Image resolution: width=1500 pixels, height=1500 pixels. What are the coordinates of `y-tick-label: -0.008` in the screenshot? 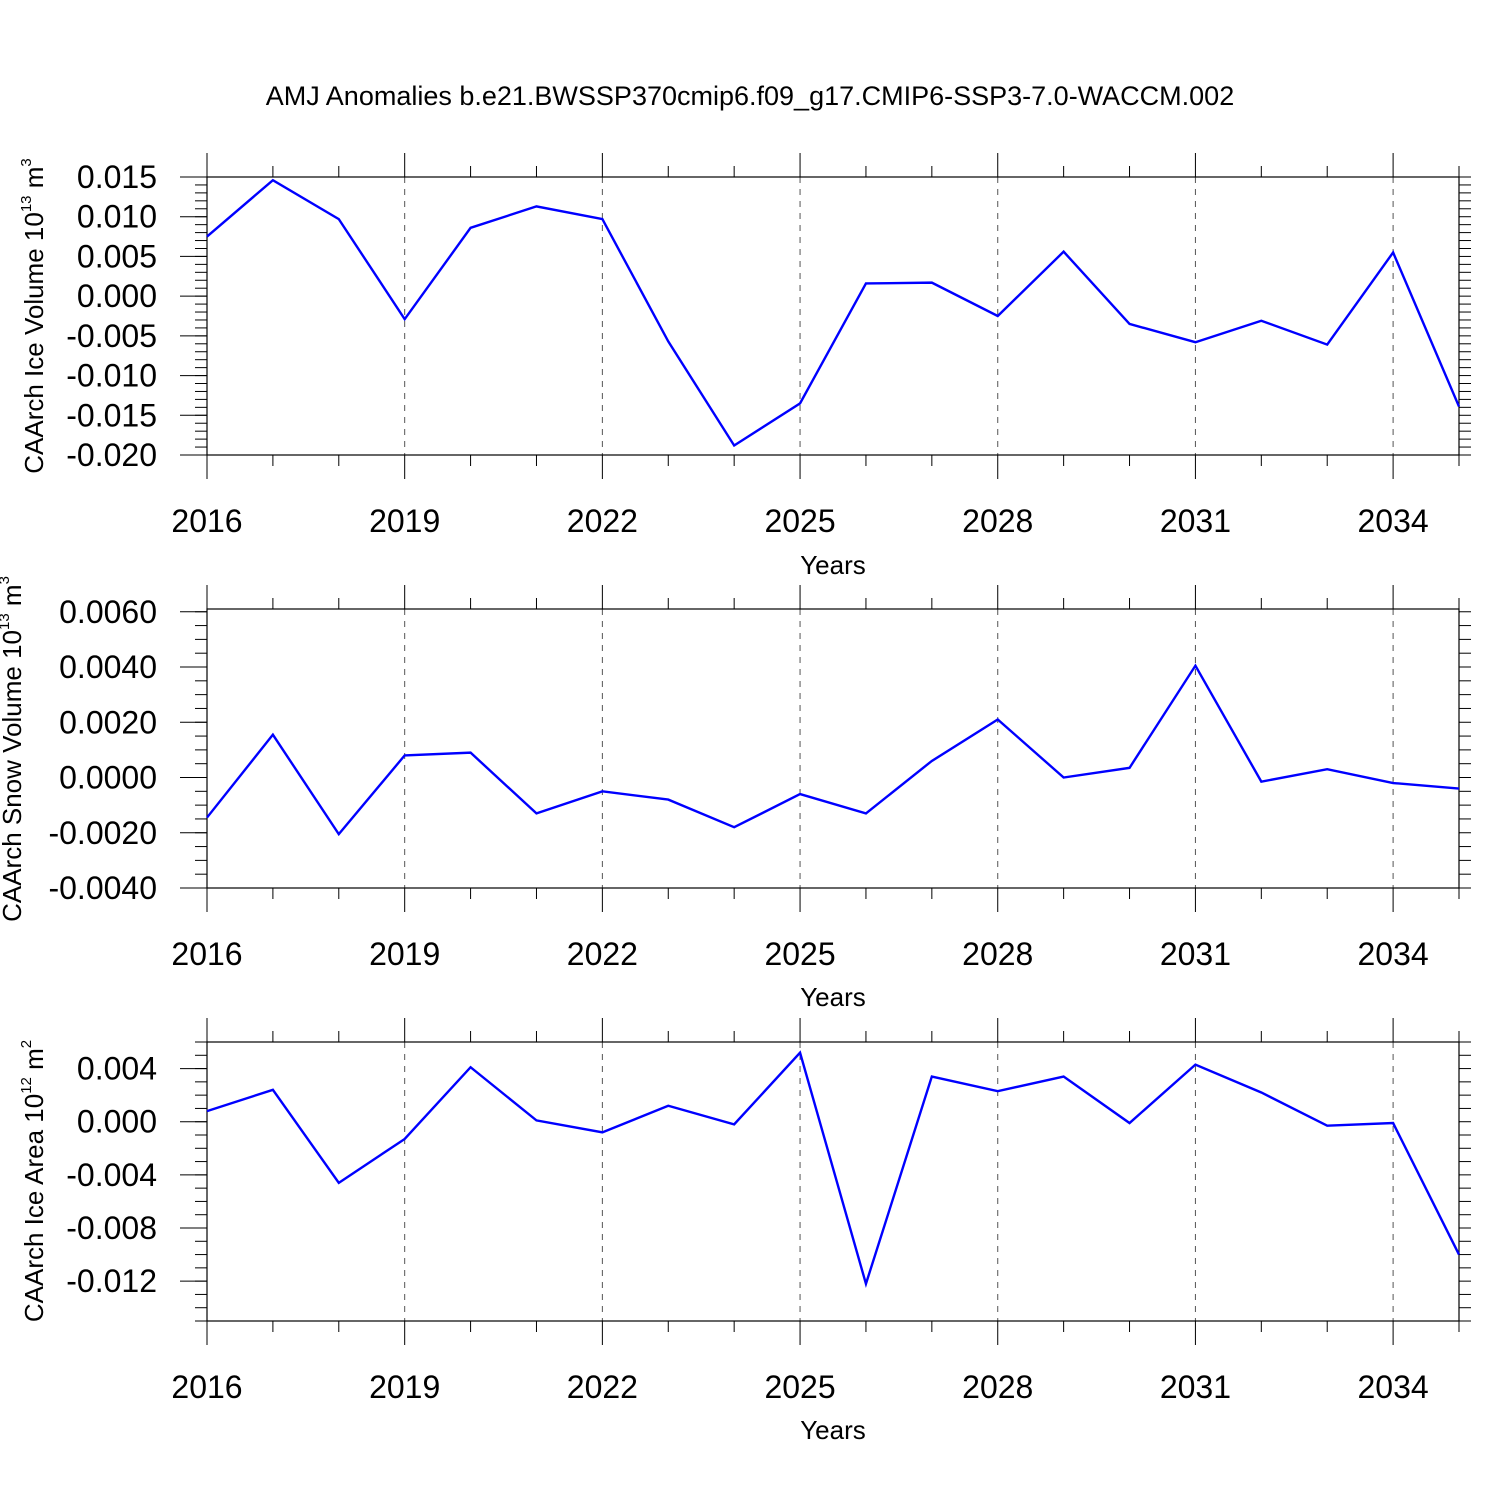 It's located at (111, 1228).